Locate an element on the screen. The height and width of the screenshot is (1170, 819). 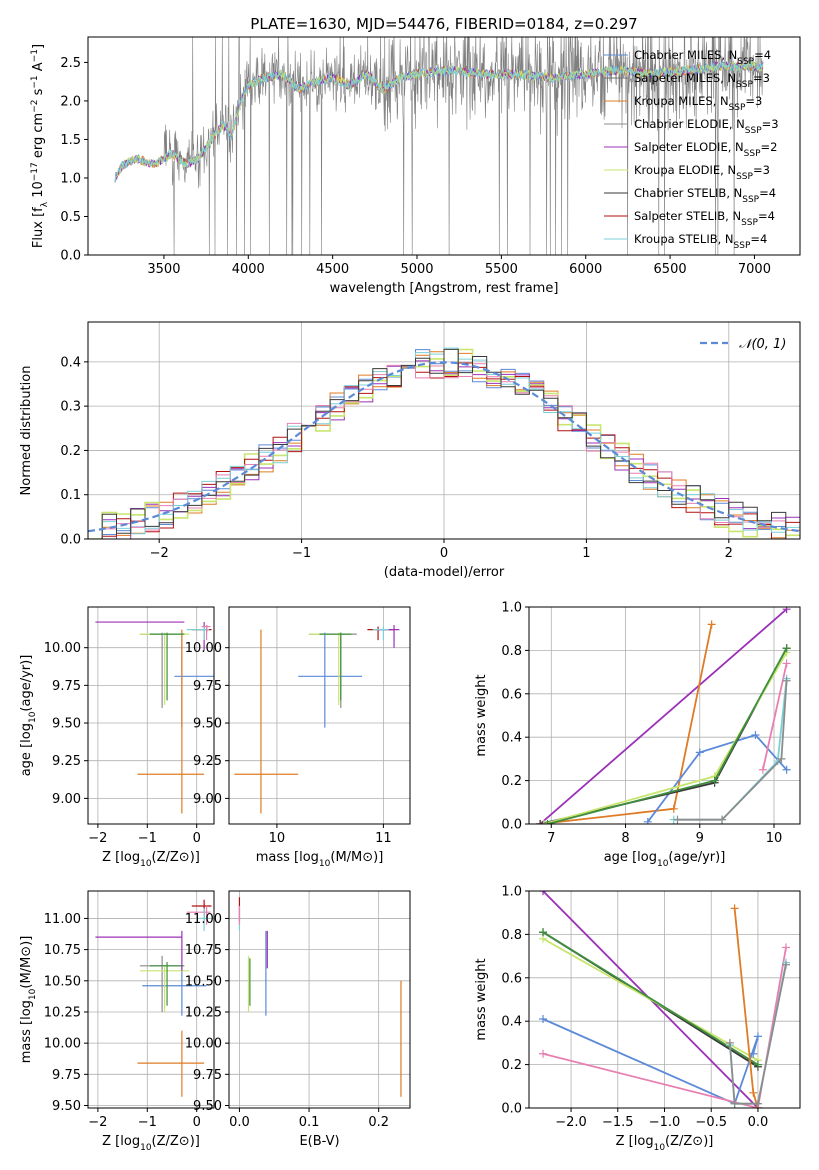
x-tick-label: −0.5 is located at coordinates (711, 1122).